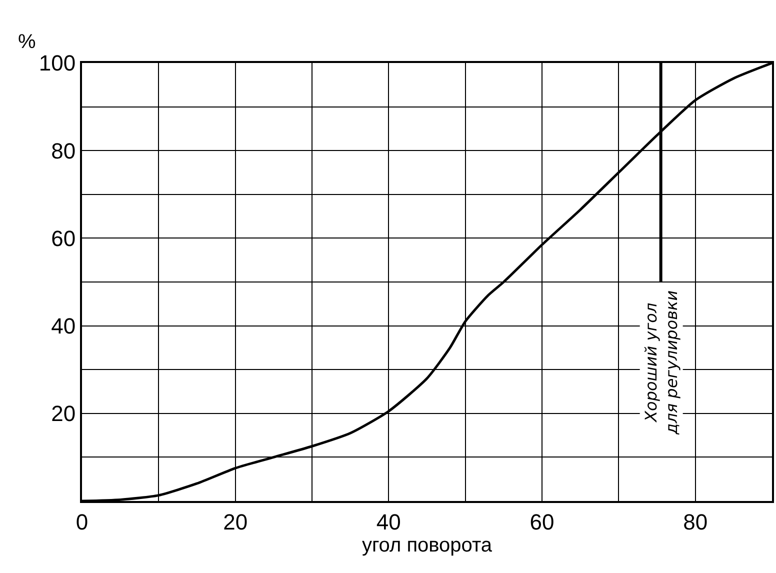  What do you see at coordinates (63, 238) in the screenshot?
I see `y-tick-label: 60` at bounding box center [63, 238].